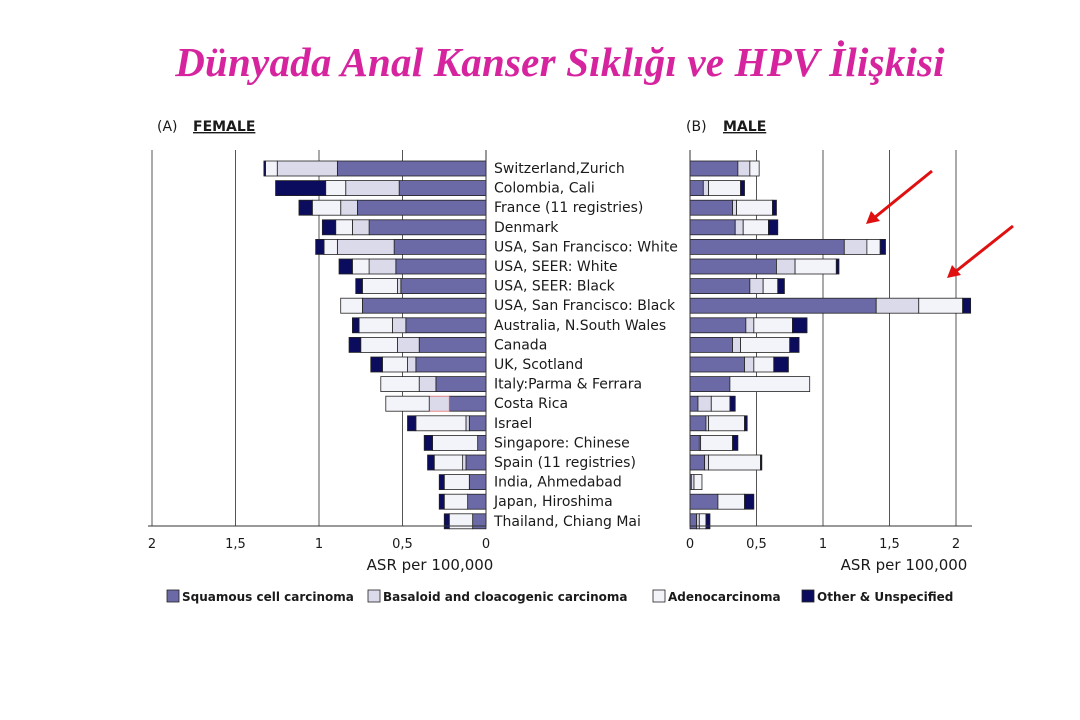 The height and width of the screenshot is (720, 1080). Describe the element at coordinates (720, 403) in the screenshot. I see `male-bar-costa-rica-adenocarcinoma` at that location.